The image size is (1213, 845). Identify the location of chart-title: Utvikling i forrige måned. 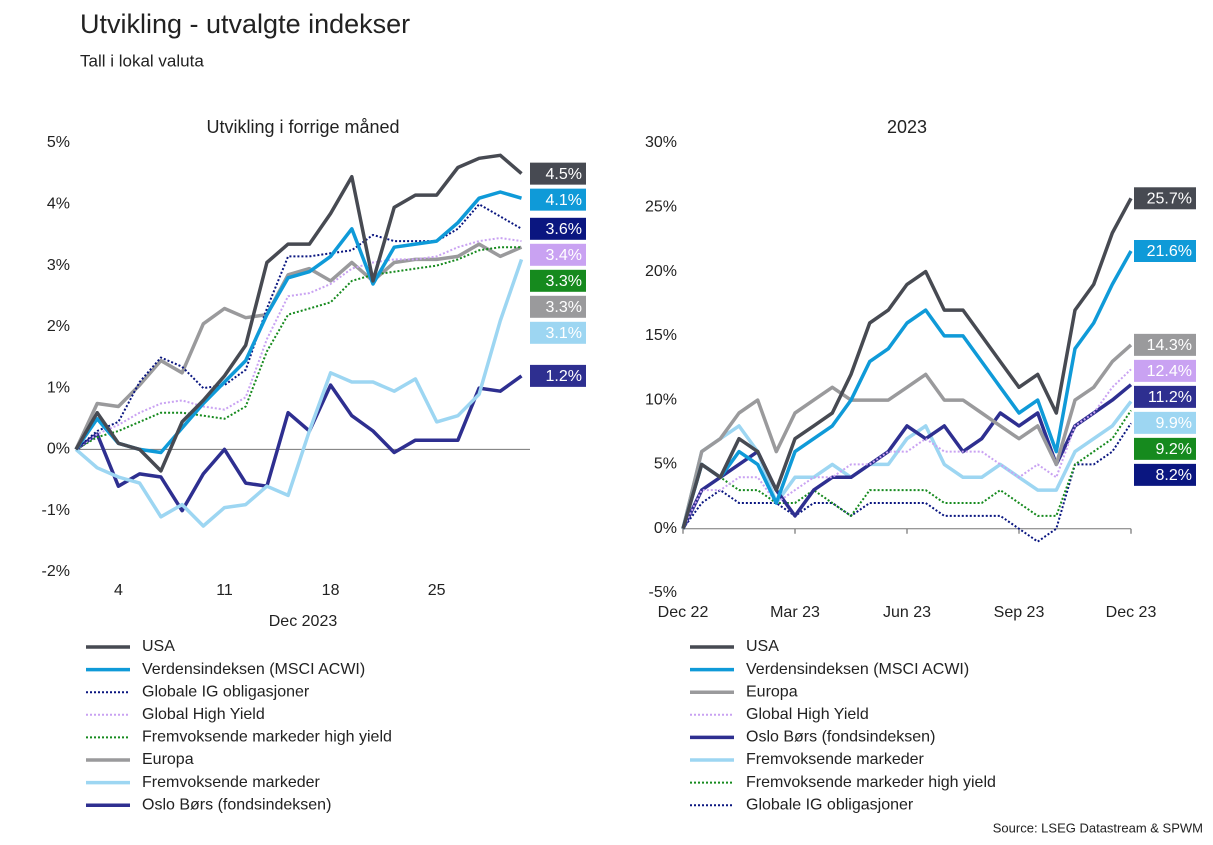
(302, 127).